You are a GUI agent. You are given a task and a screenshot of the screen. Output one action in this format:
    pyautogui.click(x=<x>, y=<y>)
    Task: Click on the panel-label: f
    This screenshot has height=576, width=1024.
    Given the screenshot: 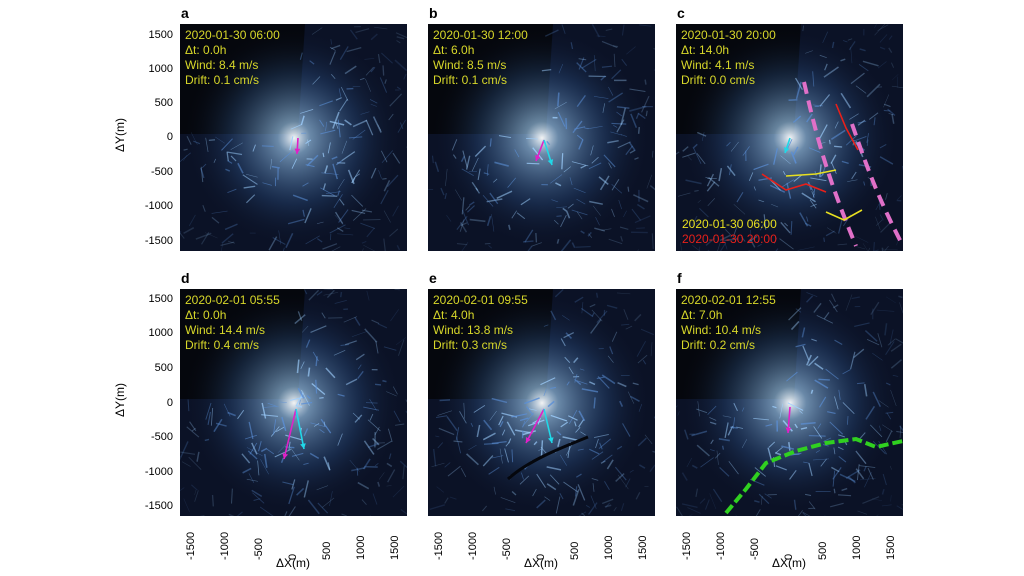 What is the action you would take?
    pyautogui.click(x=679, y=278)
    